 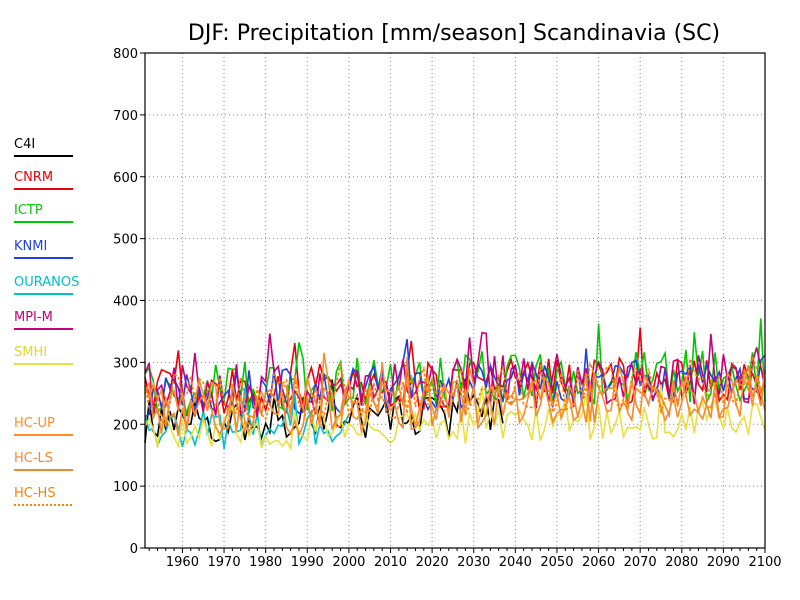 I want to click on x-tick-label: 1980, so click(x=265, y=562).